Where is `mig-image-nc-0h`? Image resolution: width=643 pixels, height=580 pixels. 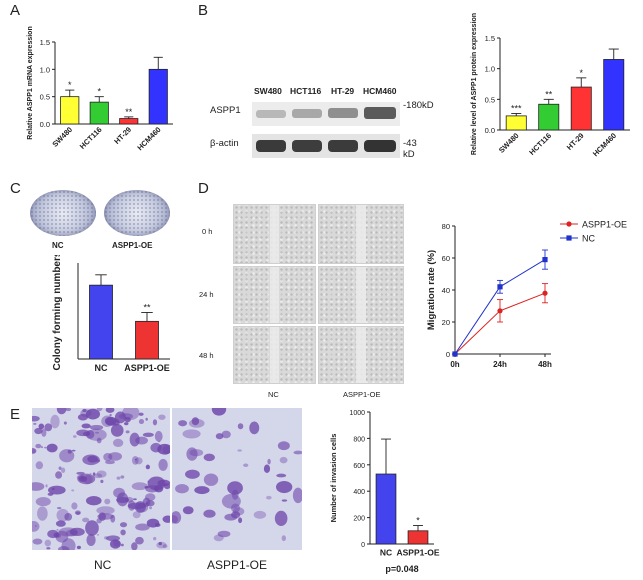 mig-image-nc-0h is located at coordinates (274, 234).